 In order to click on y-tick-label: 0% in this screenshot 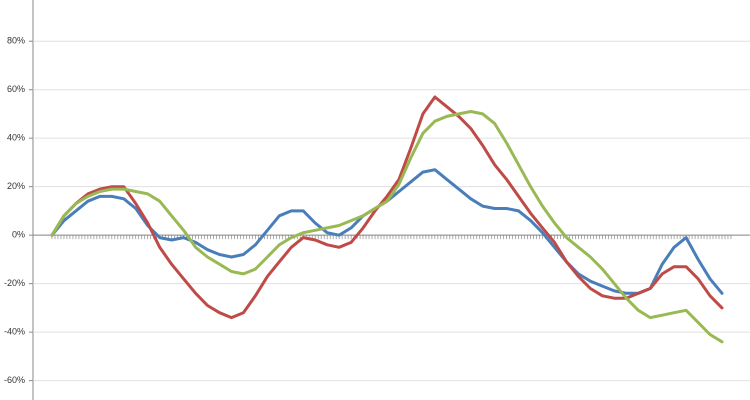, I will do `click(18, 235)`.